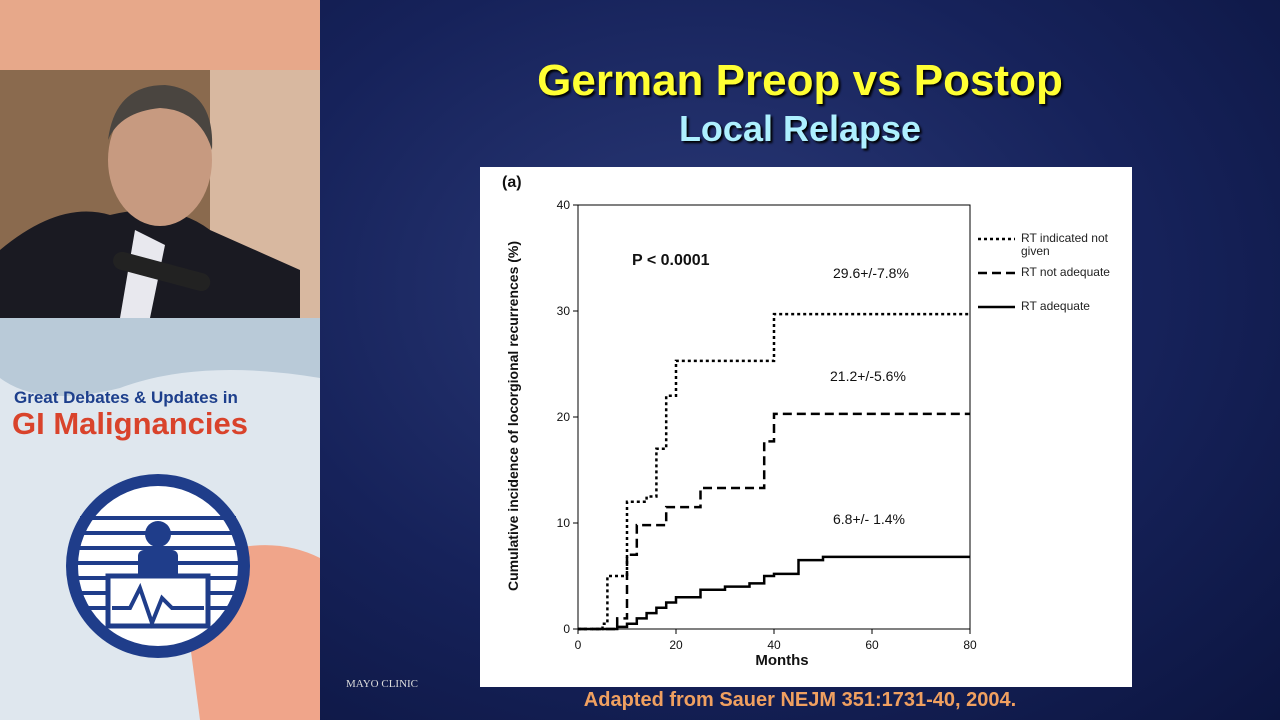 The image size is (1280, 720). Describe the element at coordinates (868, 376) in the screenshot. I see `annotation: 21.2+/-5.6%` at that location.